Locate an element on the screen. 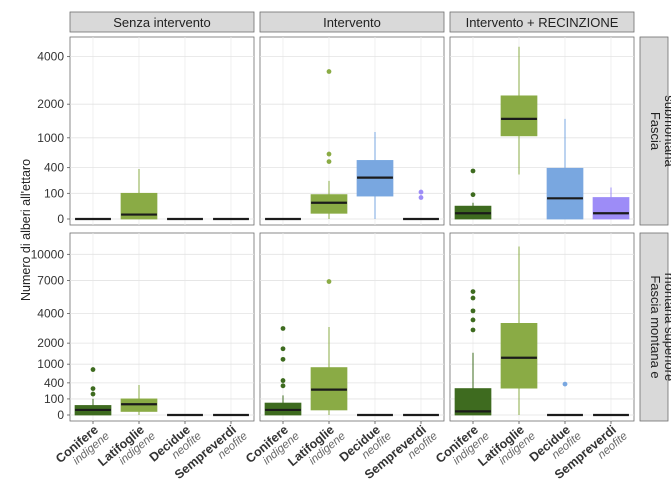 The image size is (671, 490). row-strip-label: Fascia montana e is located at coordinates (655, 326).